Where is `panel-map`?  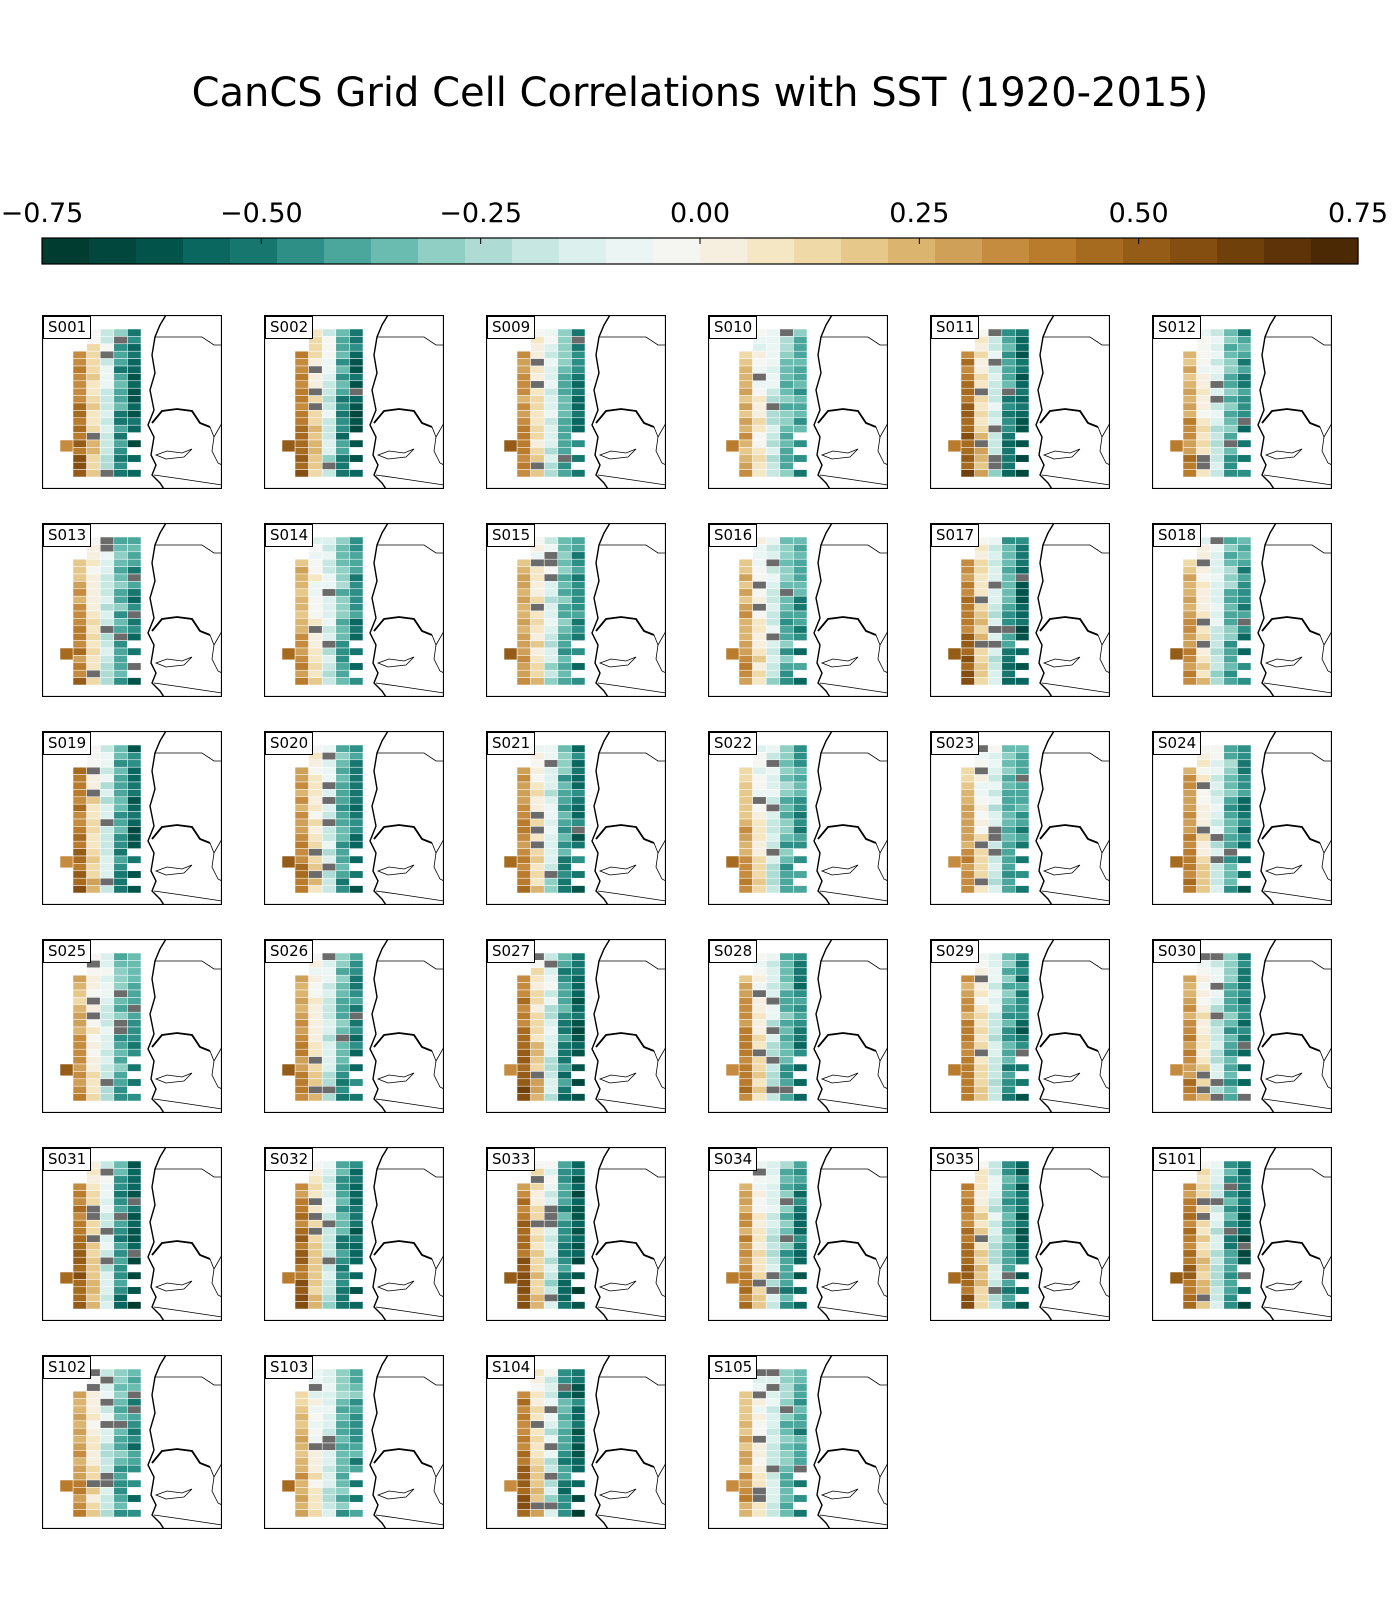 panel-map is located at coordinates (798, 1442).